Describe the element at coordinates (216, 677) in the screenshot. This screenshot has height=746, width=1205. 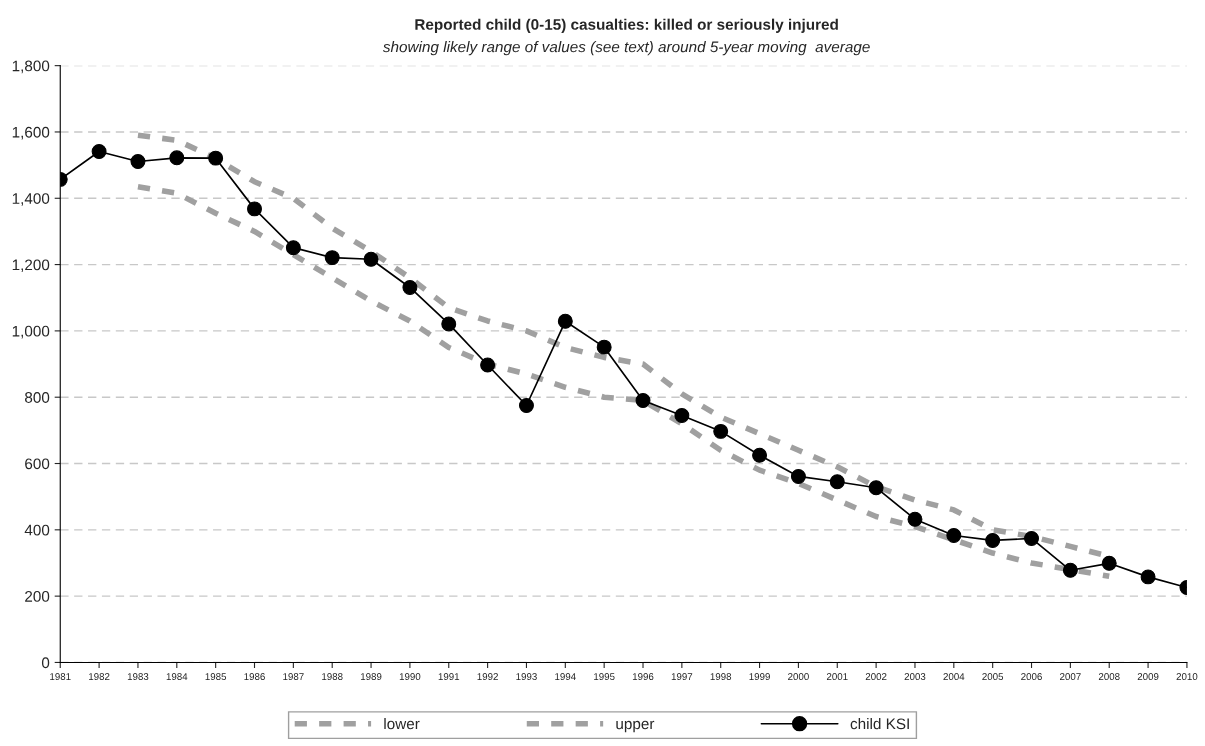
I see `x-tick-label: 1985` at that location.